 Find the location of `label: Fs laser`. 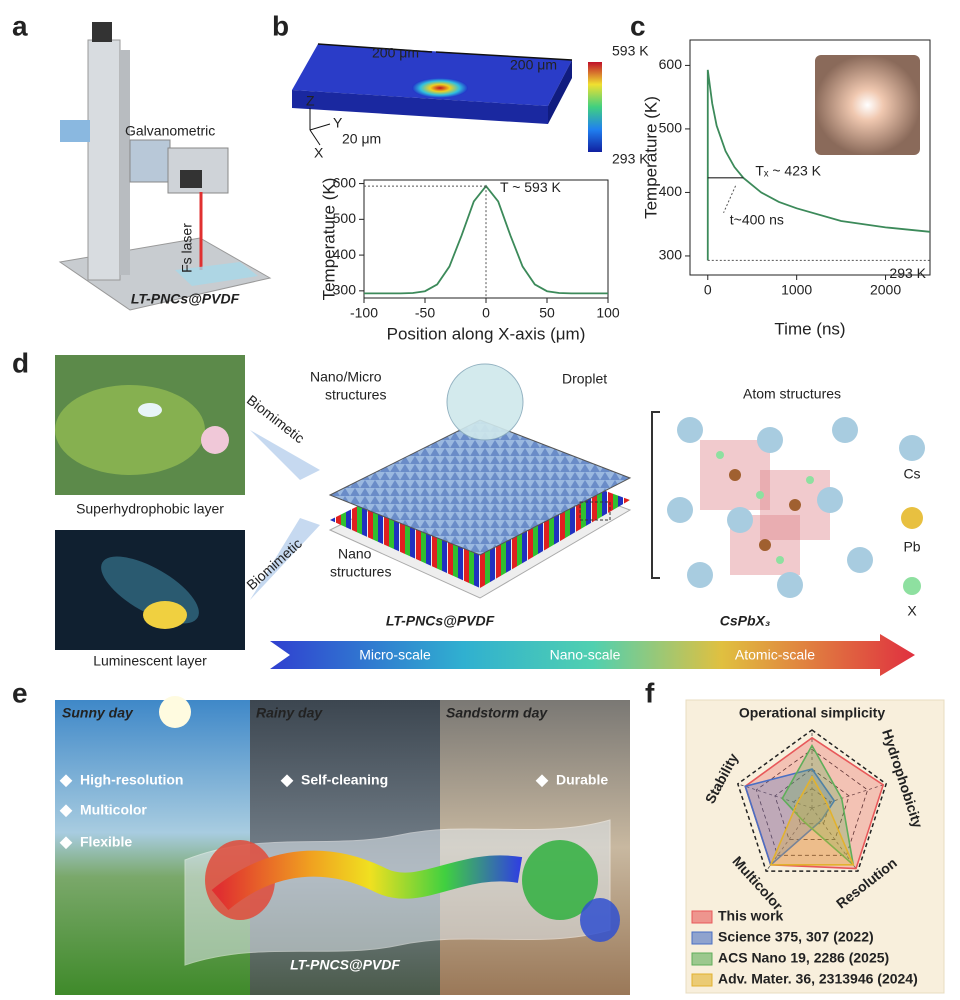

label: Fs laser is located at coordinates (187, 248).